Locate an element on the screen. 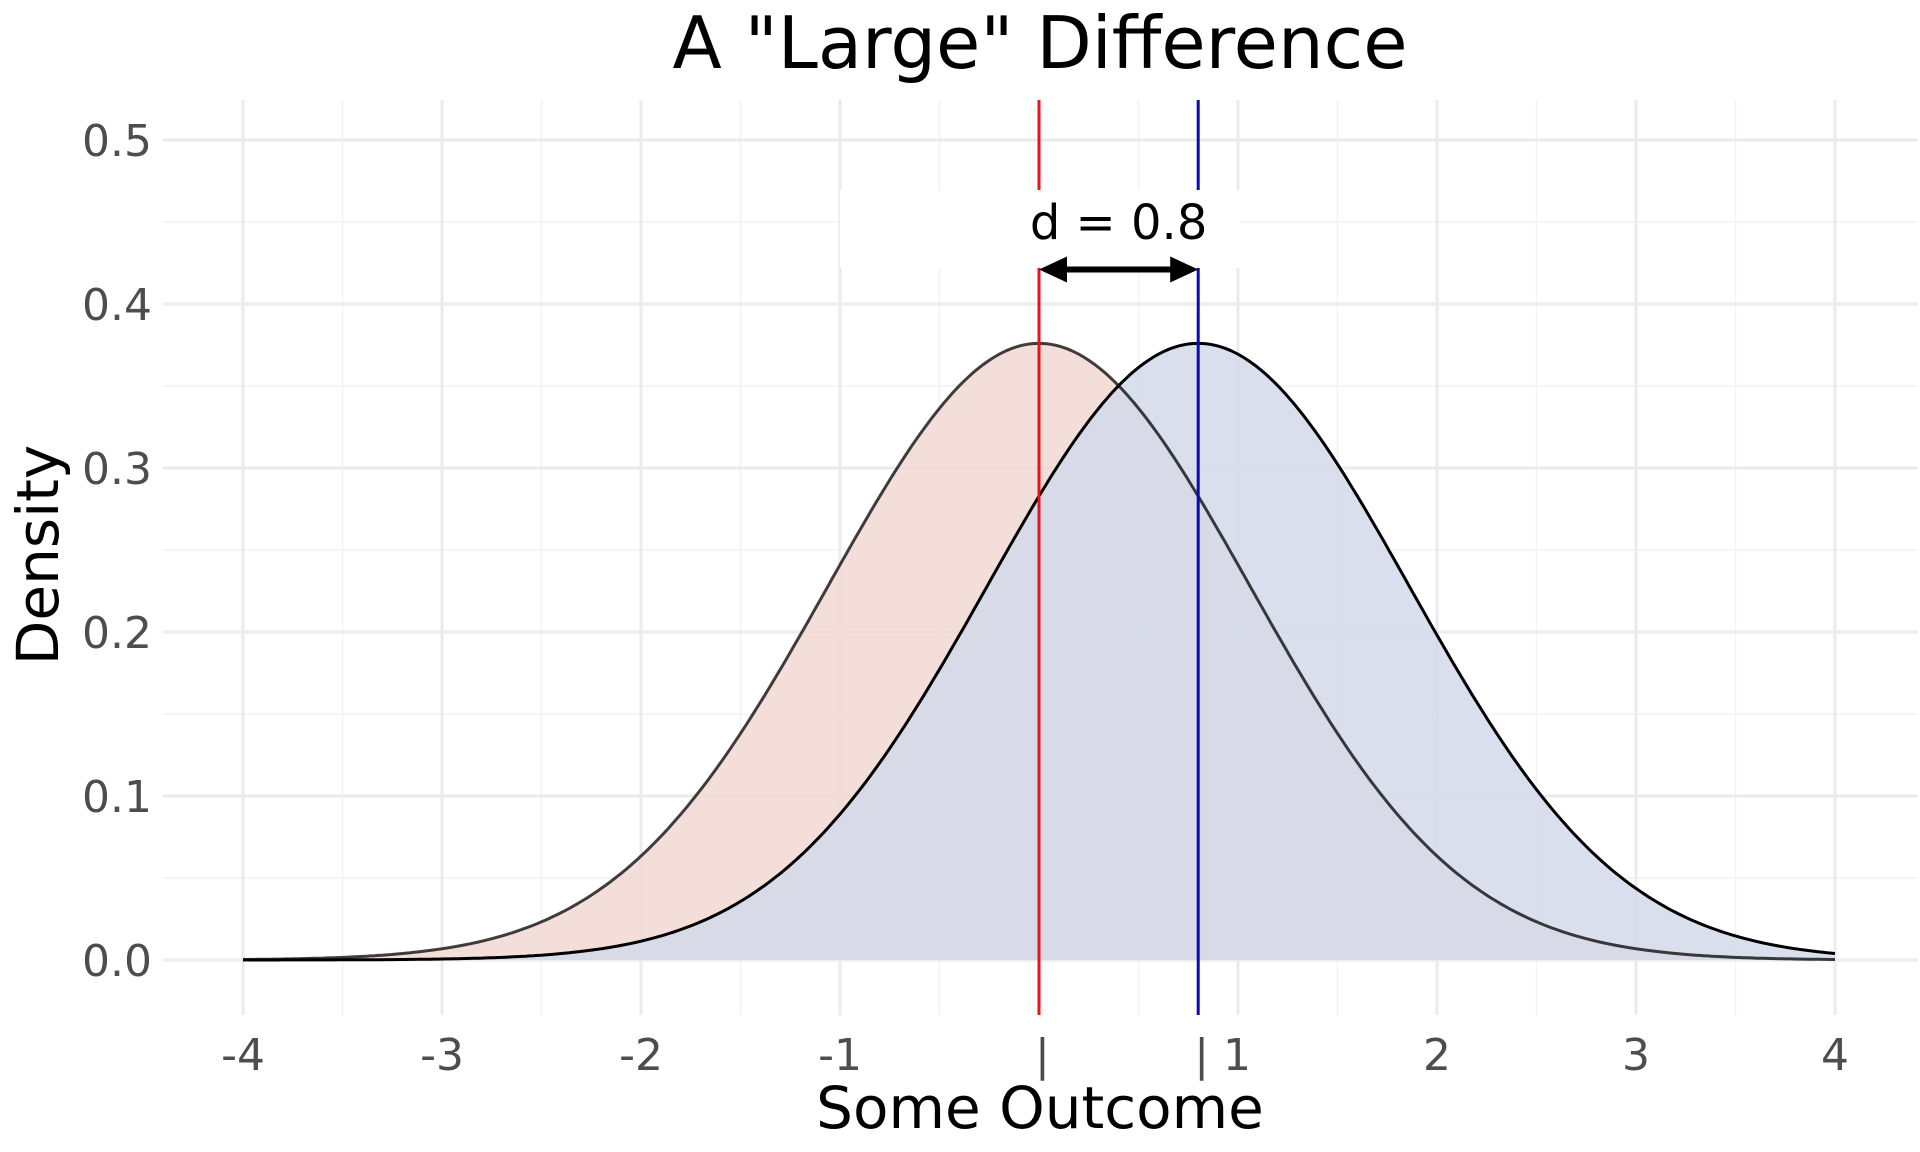 This screenshot has height=1152, width=1920. y-tick-label: 0.1 is located at coordinates (117, 797).